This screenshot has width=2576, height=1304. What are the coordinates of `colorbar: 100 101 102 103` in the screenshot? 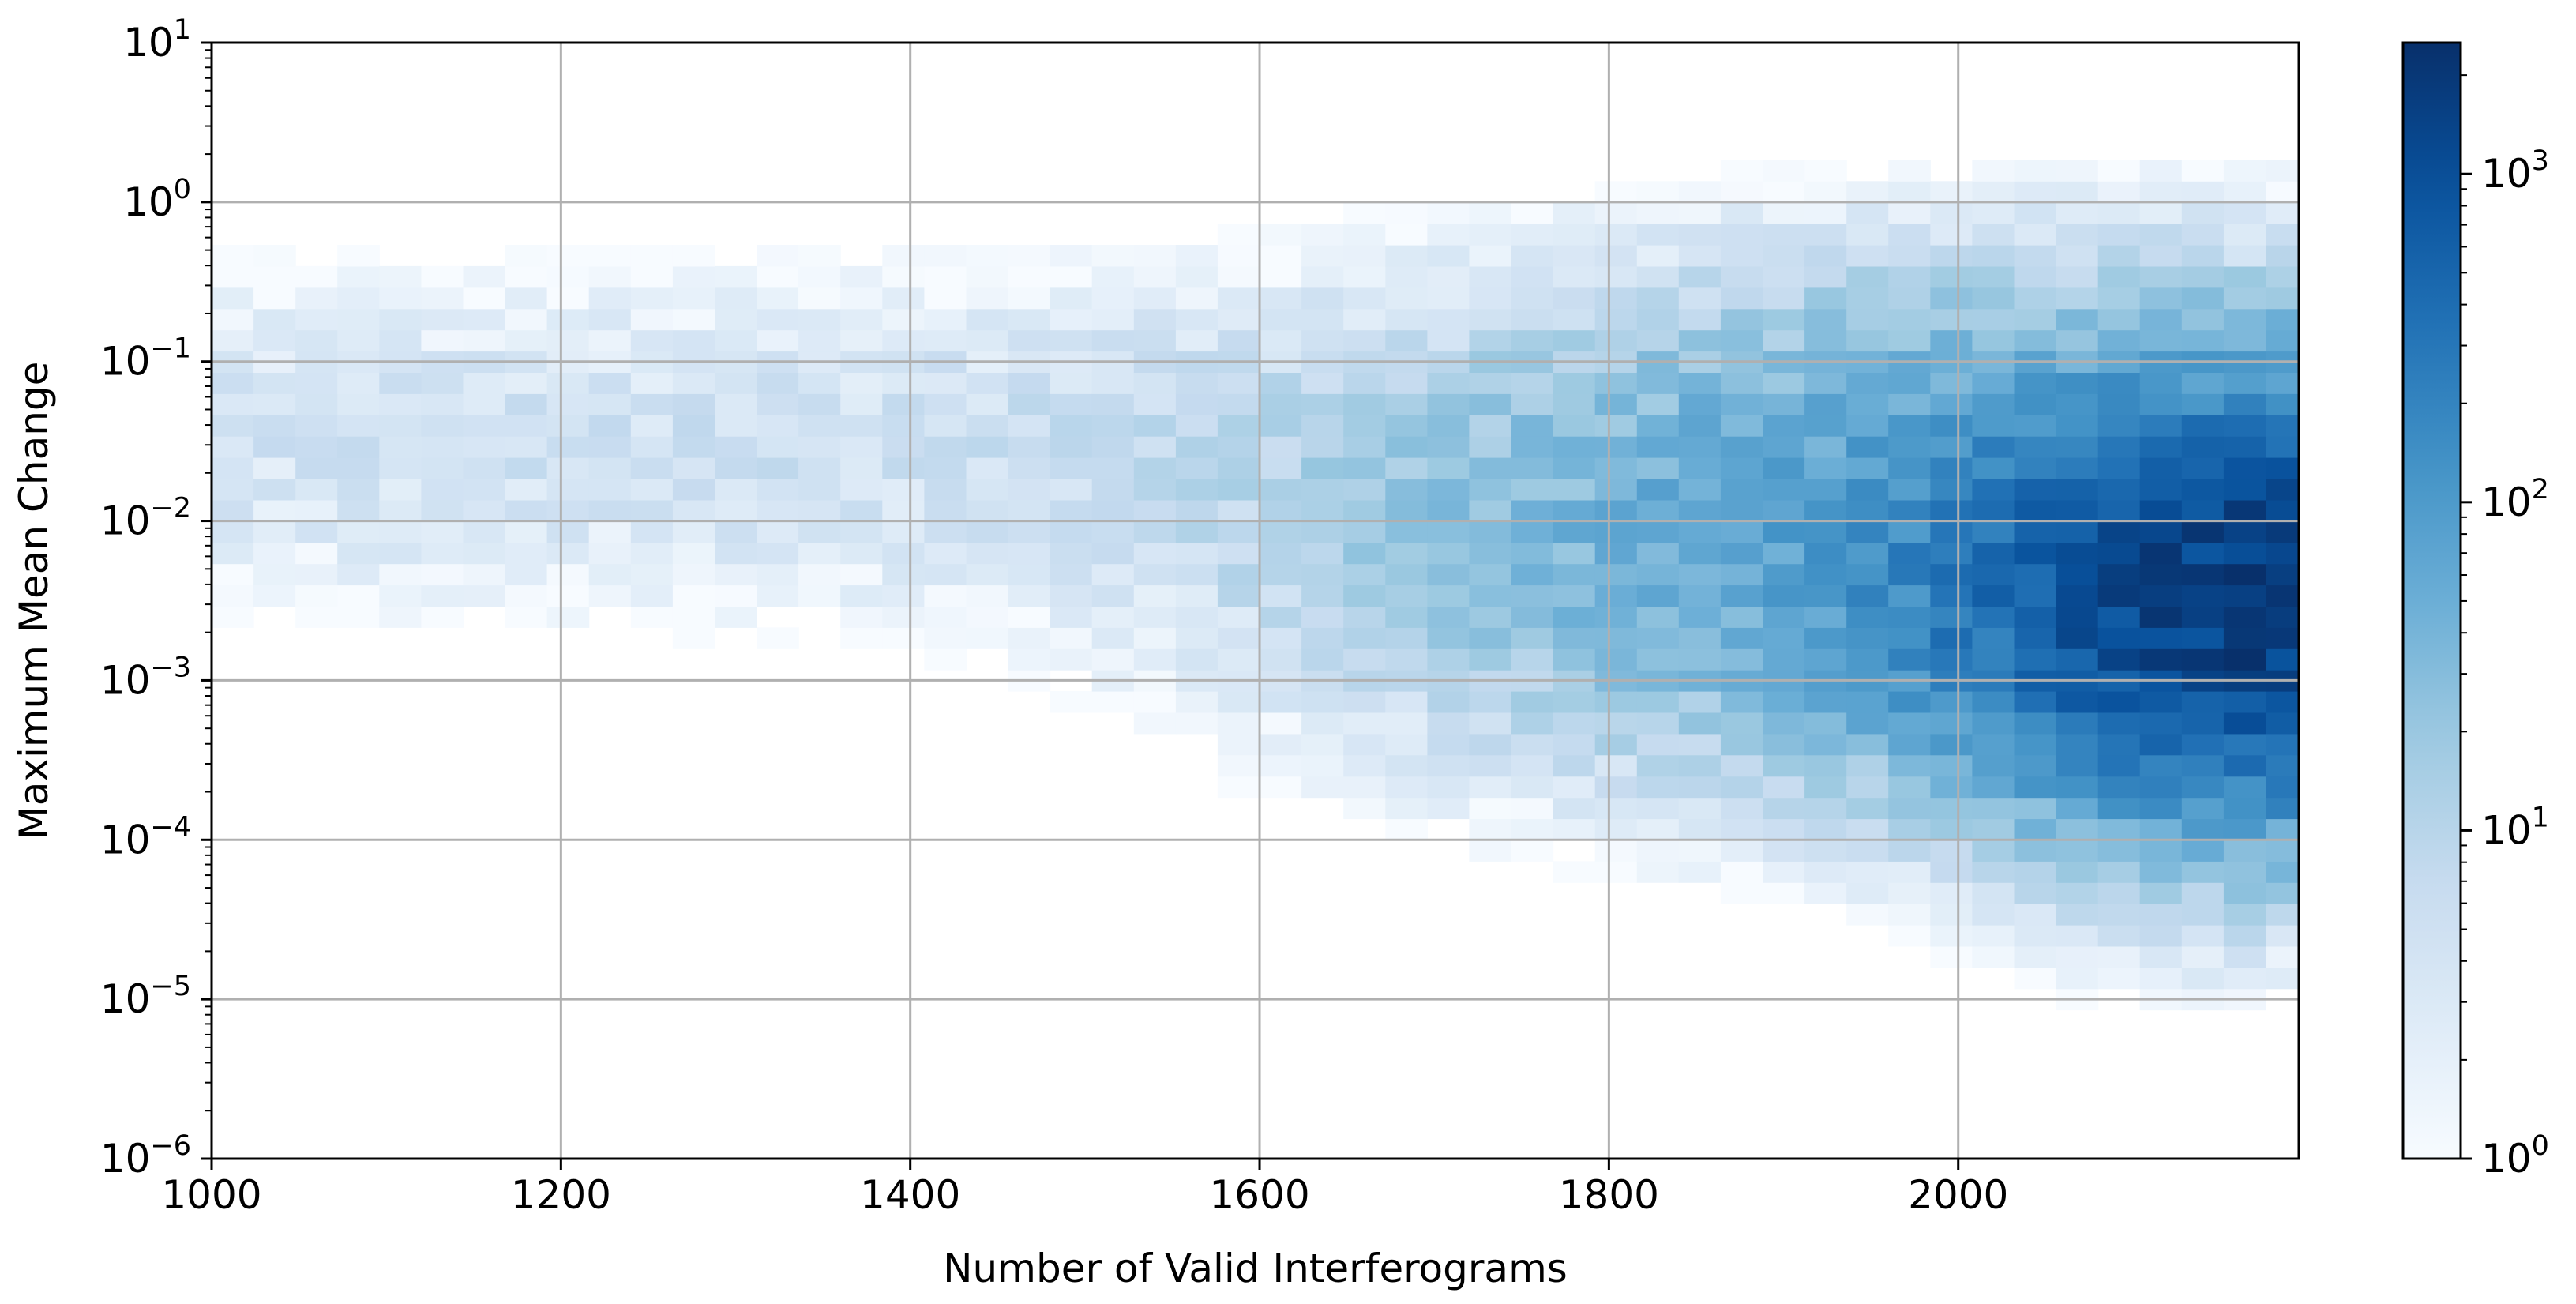 It's located at (2475, 611).